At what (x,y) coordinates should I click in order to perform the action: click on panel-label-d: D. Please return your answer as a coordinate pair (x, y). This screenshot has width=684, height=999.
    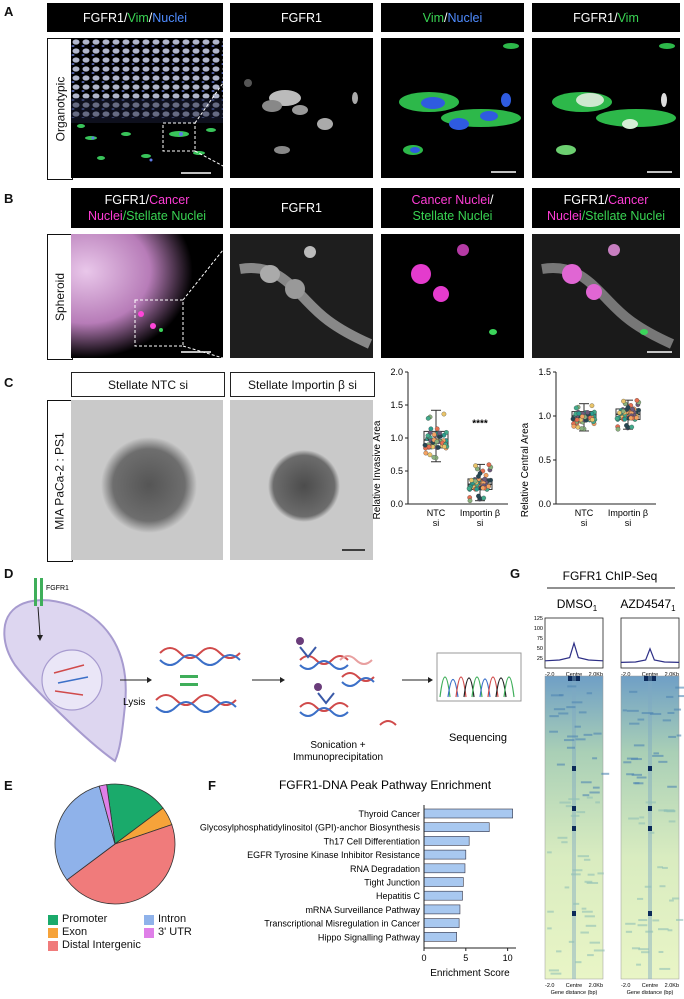
    Looking at the image, I should click on (9, 573).